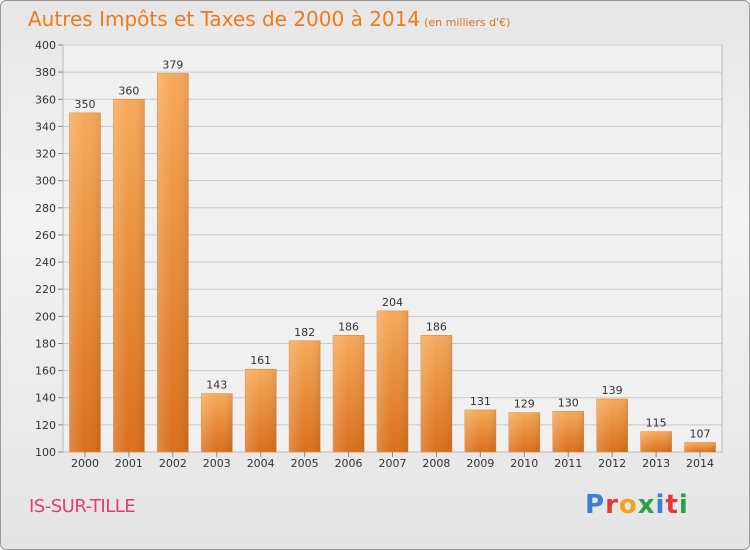  What do you see at coordinates (129, 463) in the screenshot?
I see `x-tick-label: 2001` at bounding box center [129, 463].